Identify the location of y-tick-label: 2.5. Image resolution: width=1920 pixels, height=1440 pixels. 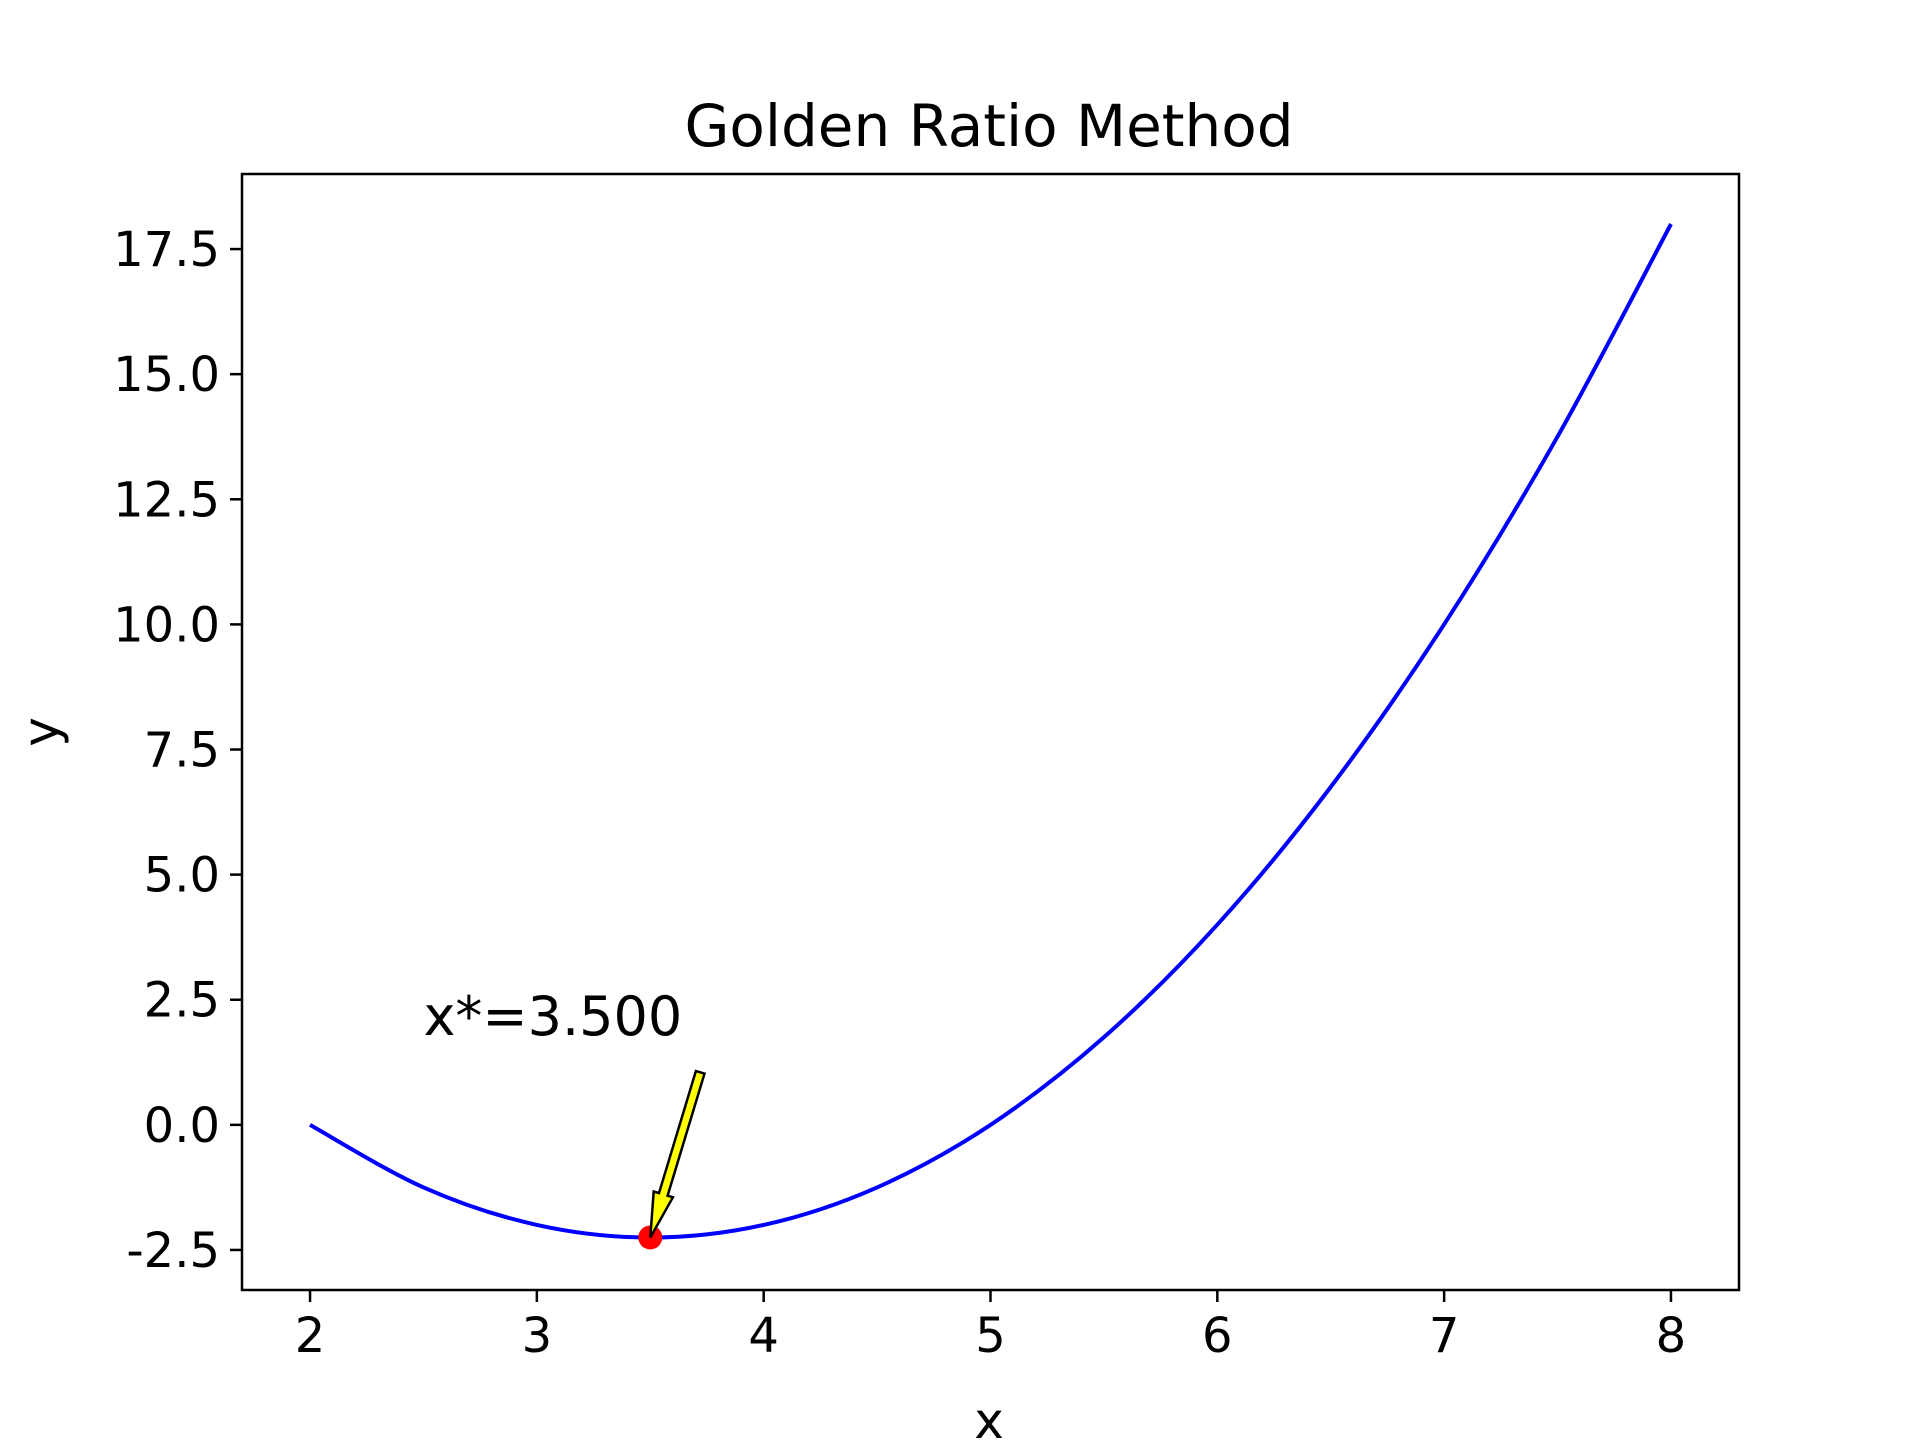
(182, 1001).